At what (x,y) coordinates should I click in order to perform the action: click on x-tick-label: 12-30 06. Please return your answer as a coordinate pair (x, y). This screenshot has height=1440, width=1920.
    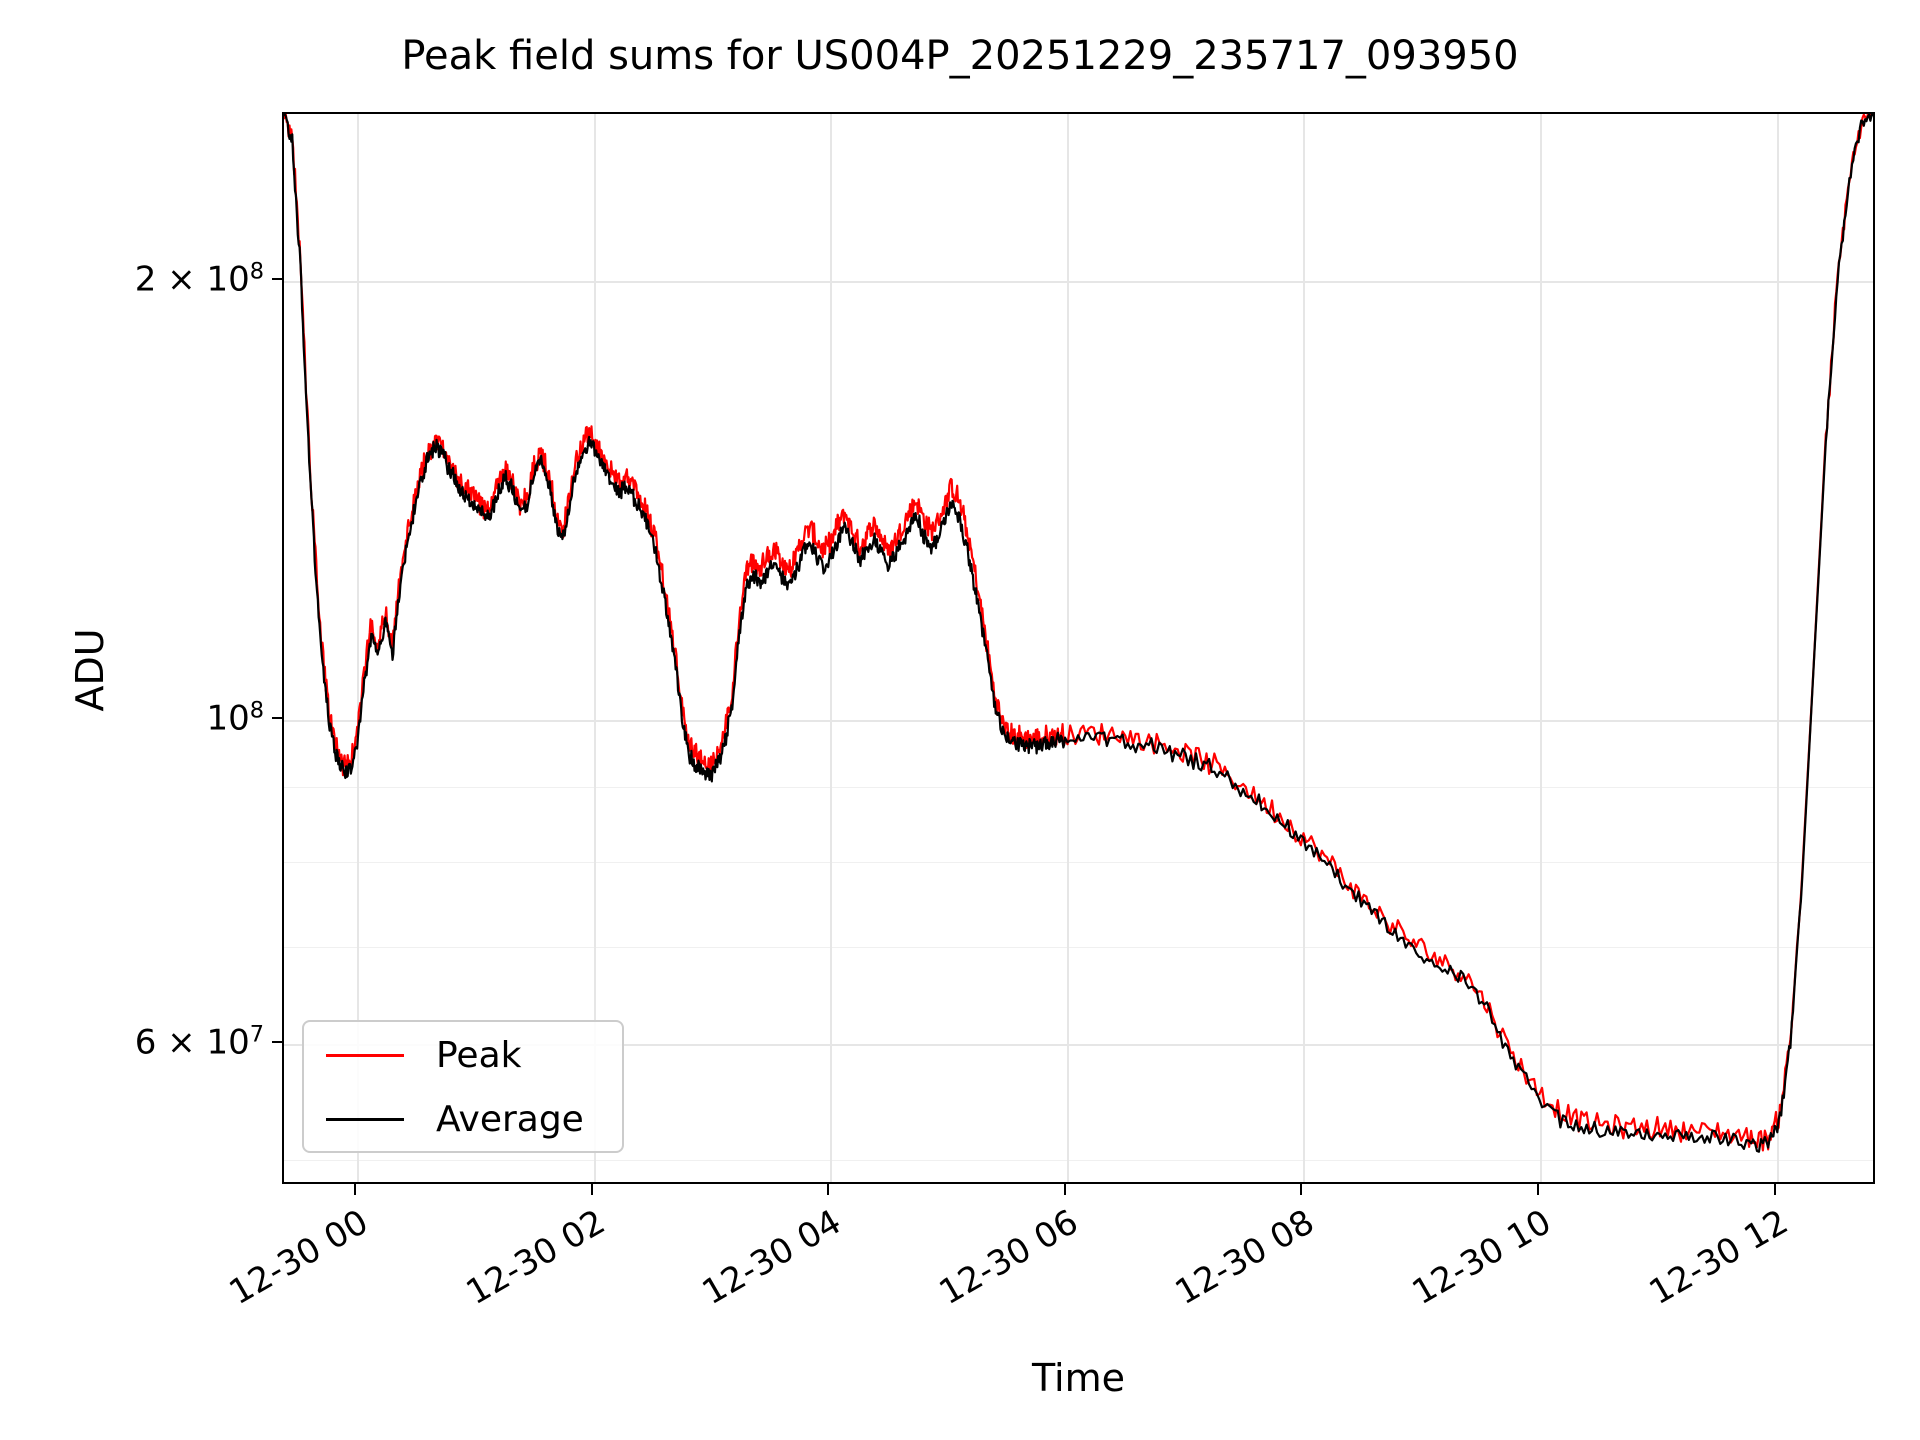
    Looking at the image, I should click on (1008, 1258).